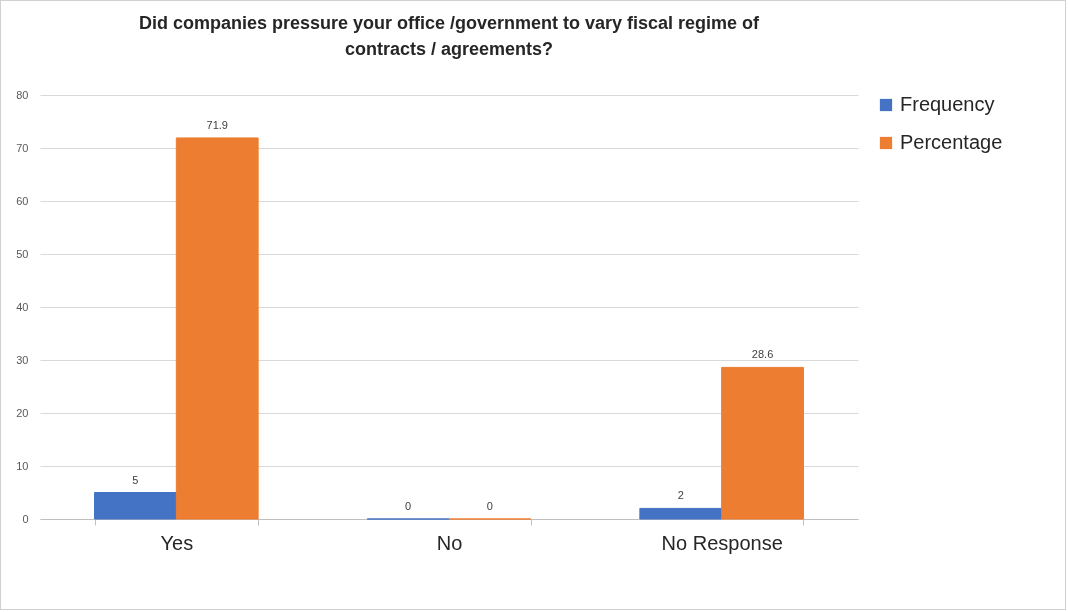 This screenshot has height=612, width=1068. I want to click on y-tick-label: 50, so click(22, 253).